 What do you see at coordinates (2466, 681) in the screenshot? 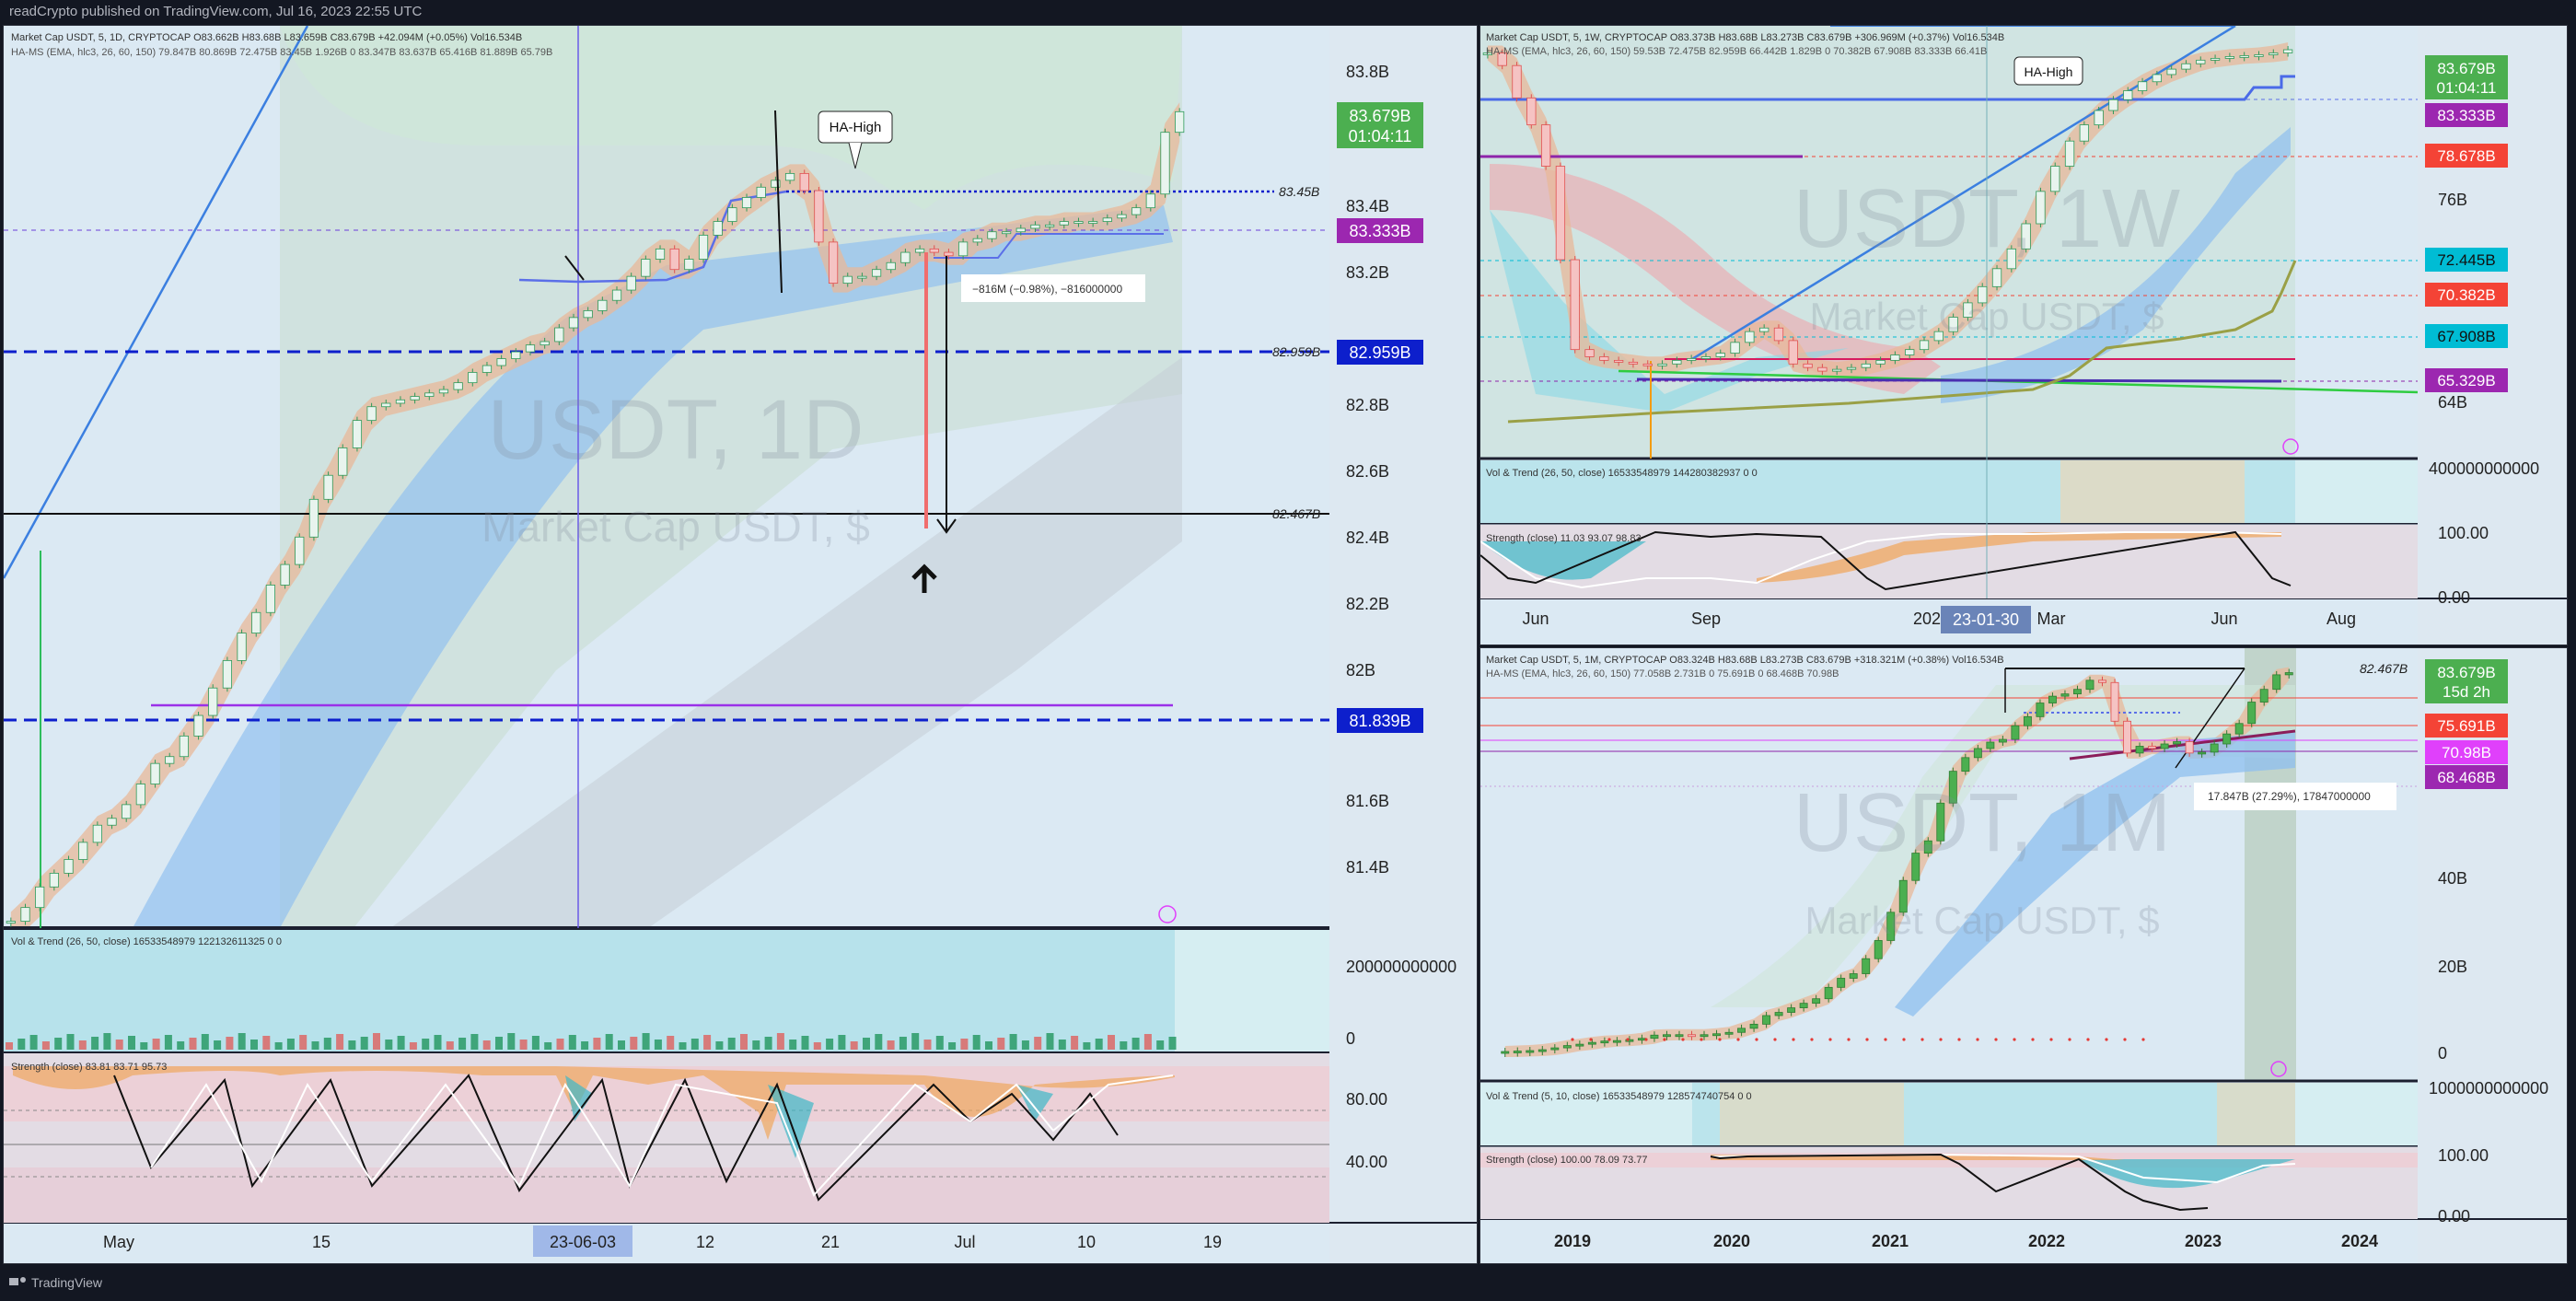
I see `price-label-last` at bounding box center [2466, 681].